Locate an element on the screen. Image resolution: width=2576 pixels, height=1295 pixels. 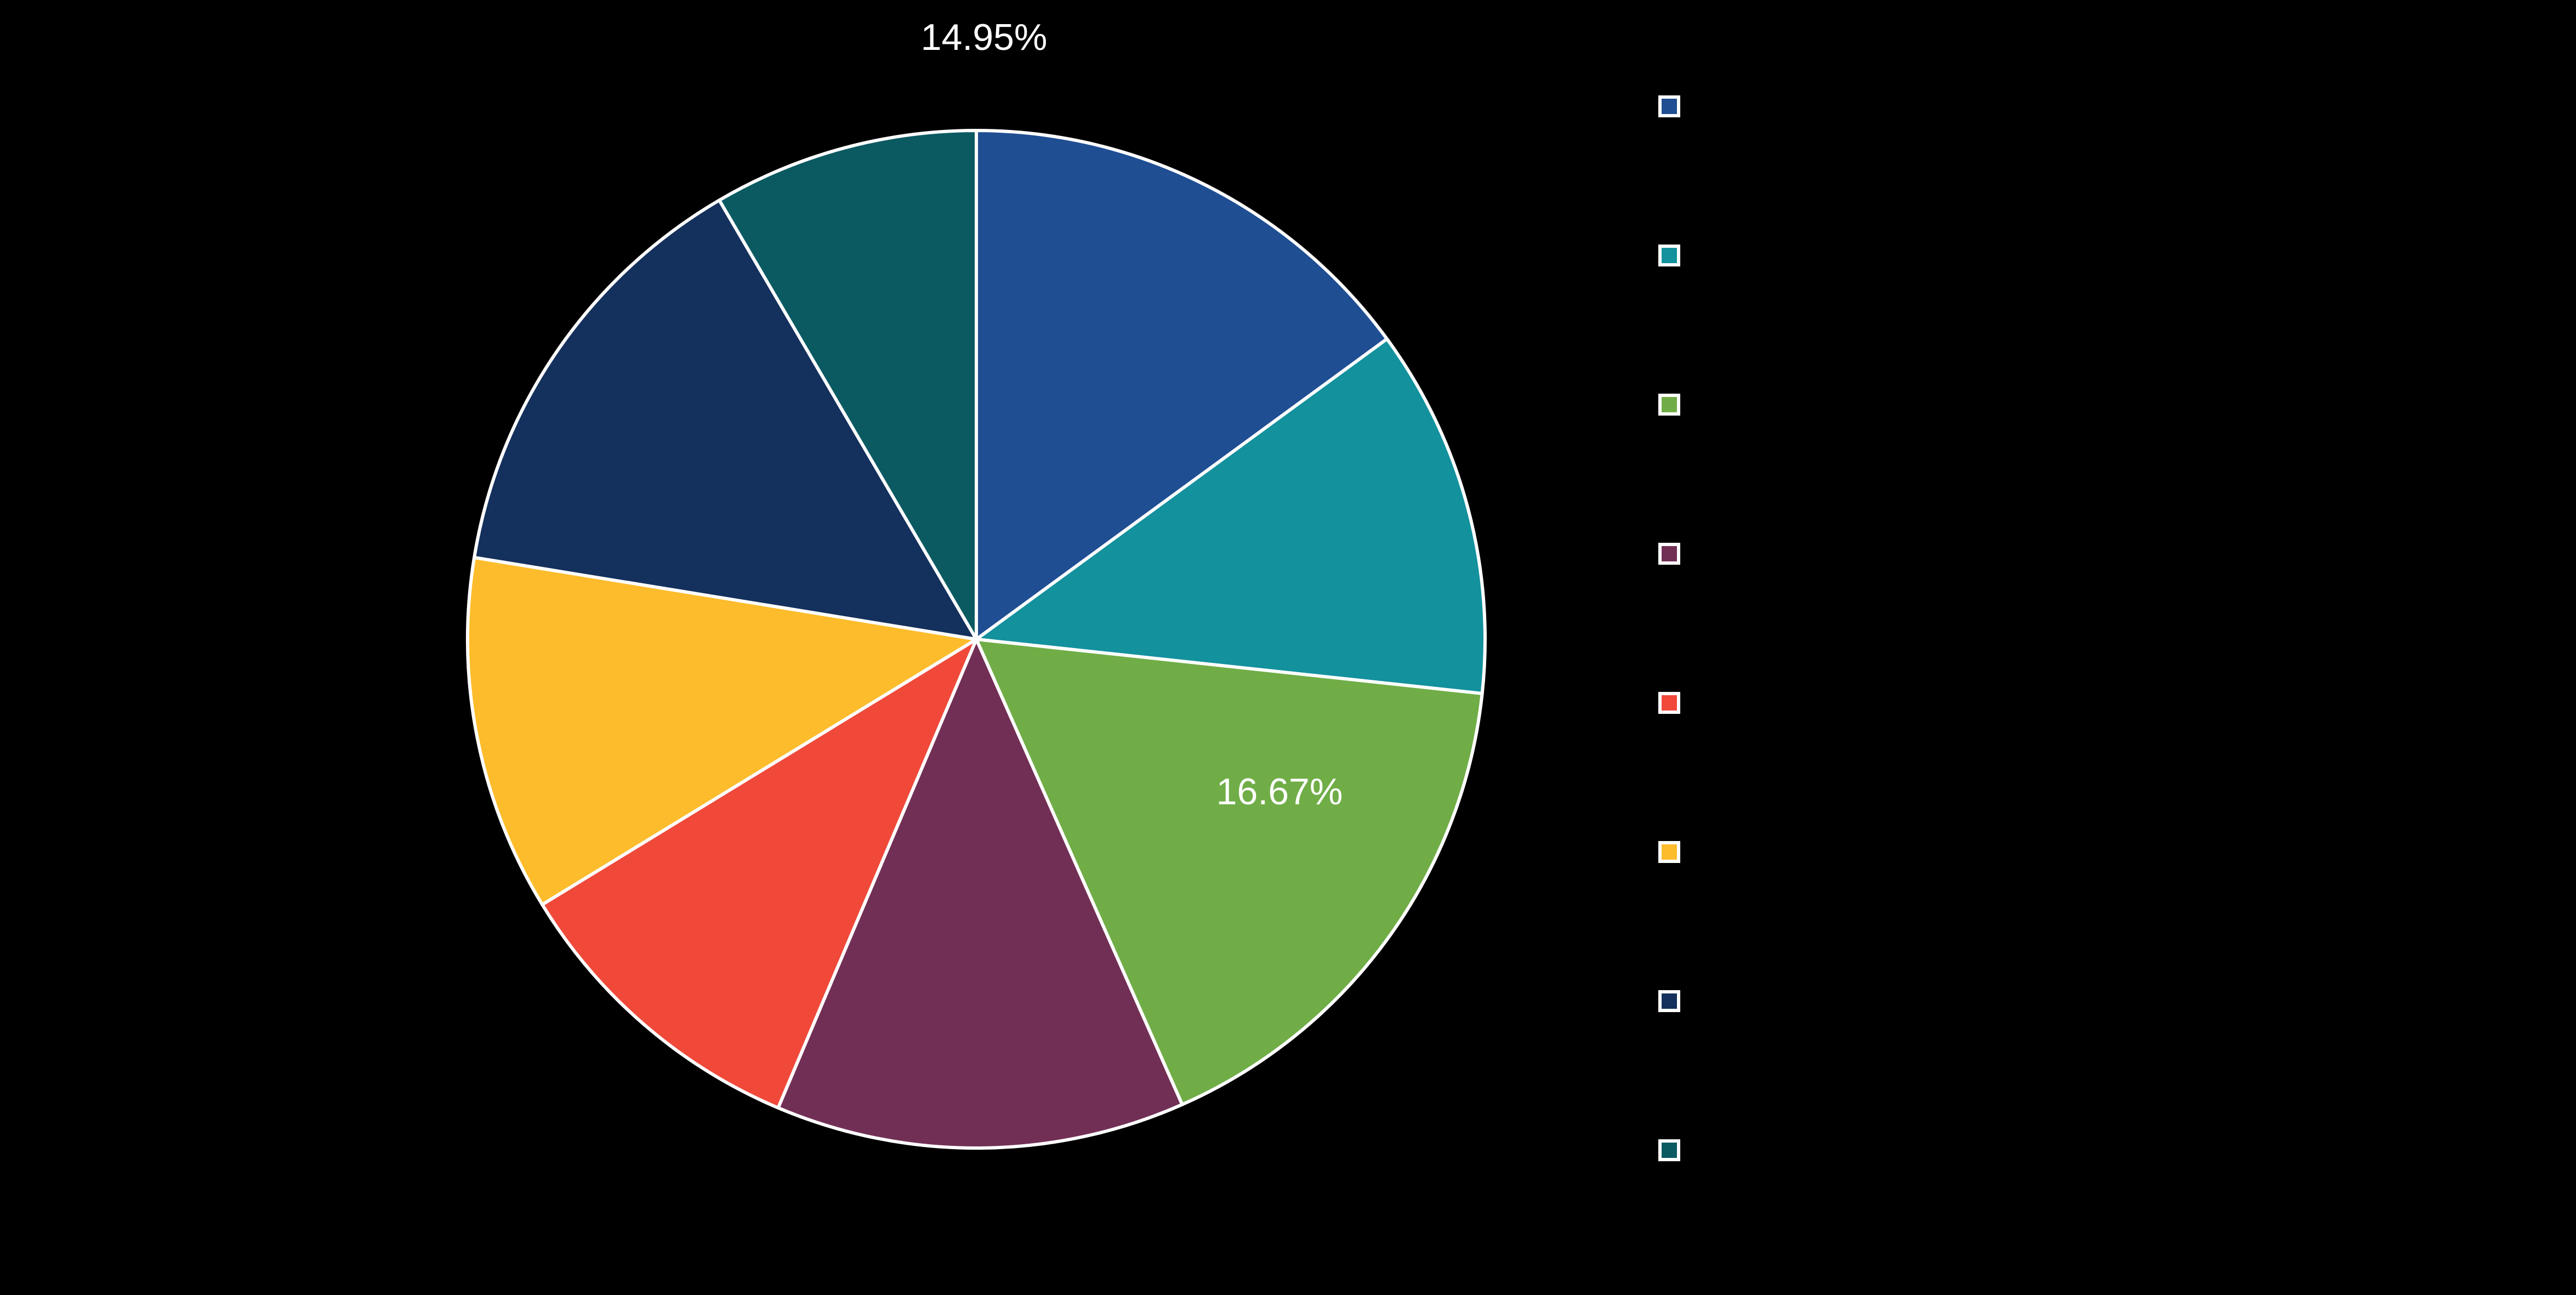
legend-label: Security Analytics is located at coordinates (1831, 858).